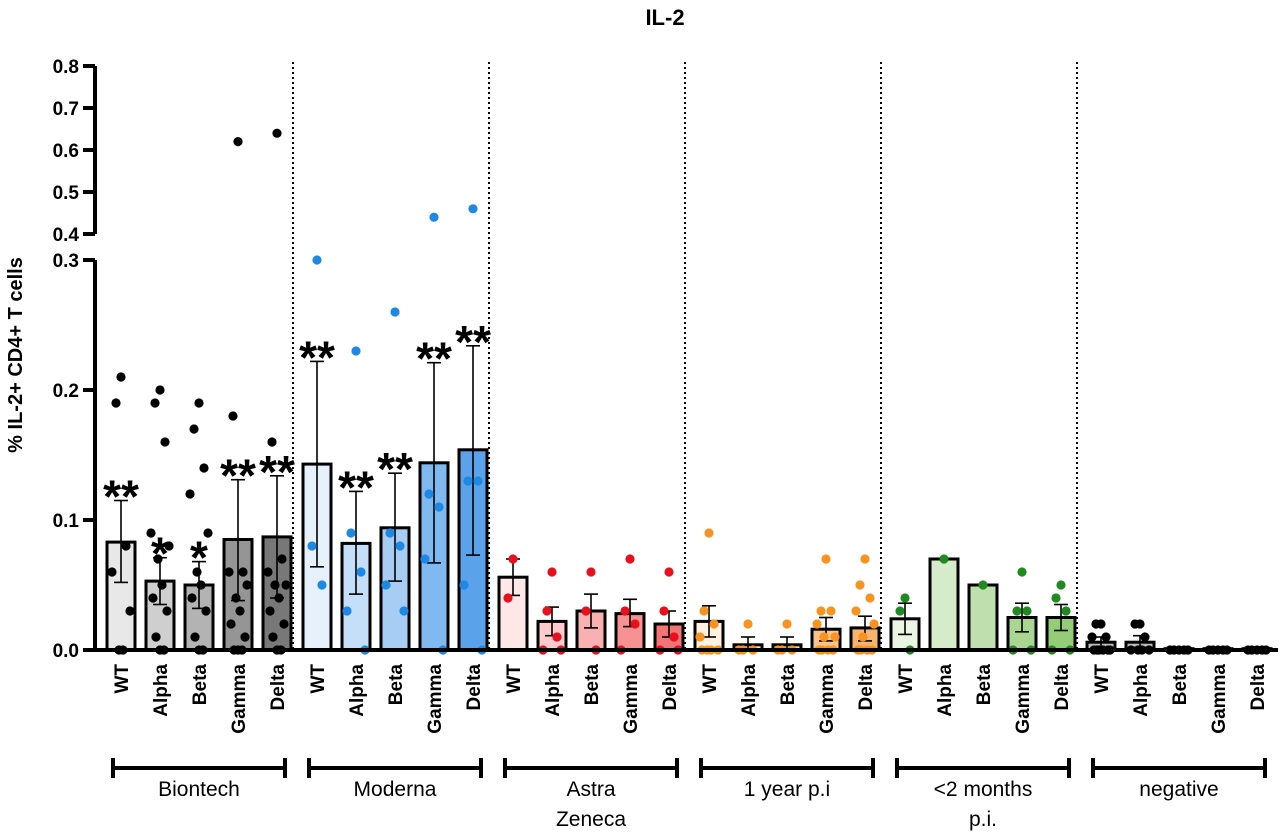  I want to click on y-tick-0.5-label: 0.5, so click(66, 193).